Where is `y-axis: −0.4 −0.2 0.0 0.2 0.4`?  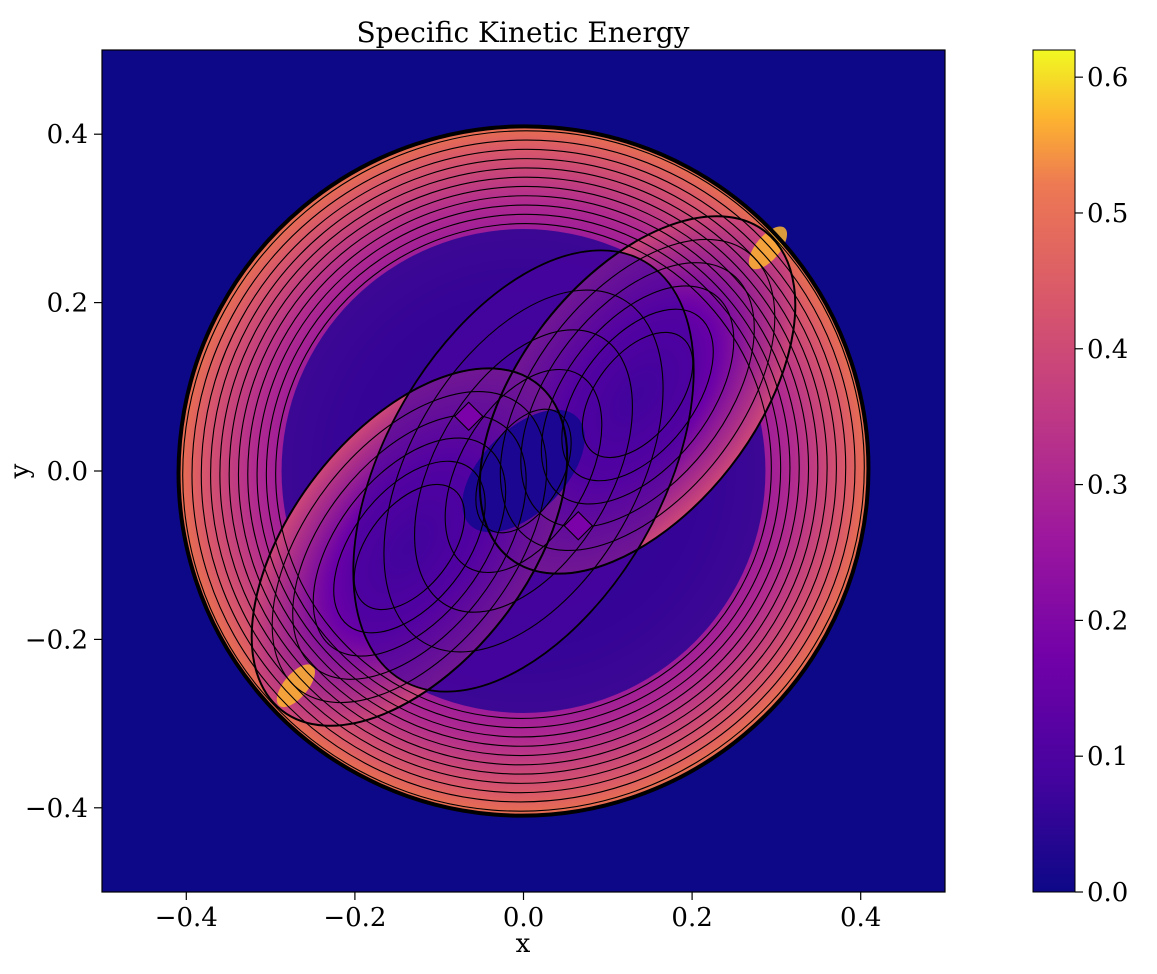 y-axis: −0.4 −0.2 0.0 0.2 0.4 is located at coordinates (63, 472).